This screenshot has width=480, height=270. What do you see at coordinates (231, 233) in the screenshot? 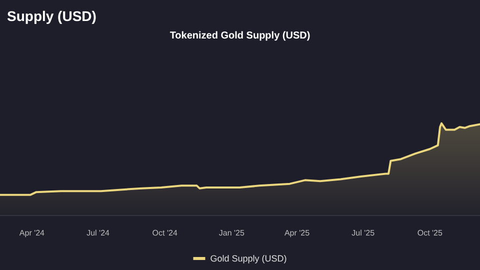
I see `x-tick-label: Jan '25` at bounding box center [231, 233].